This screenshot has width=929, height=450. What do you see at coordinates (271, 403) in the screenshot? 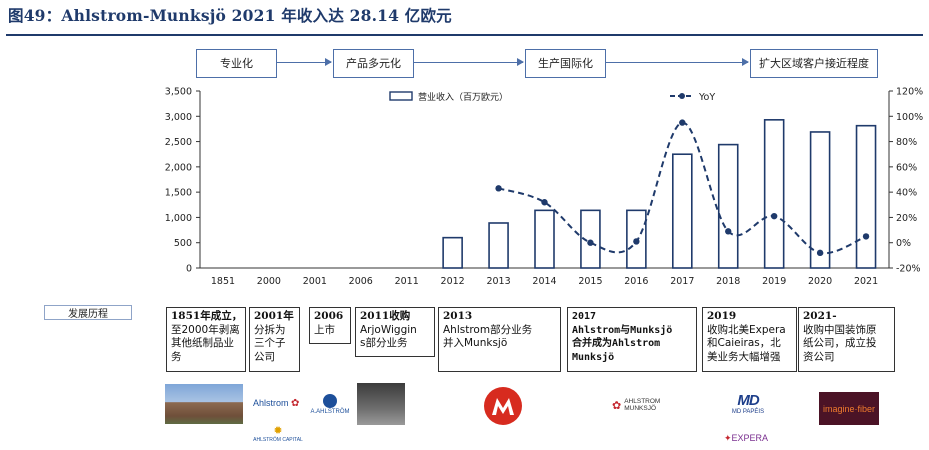
I see `ahlstrom-logo-text: Ahlstrom` at bounding box center [271, 403].